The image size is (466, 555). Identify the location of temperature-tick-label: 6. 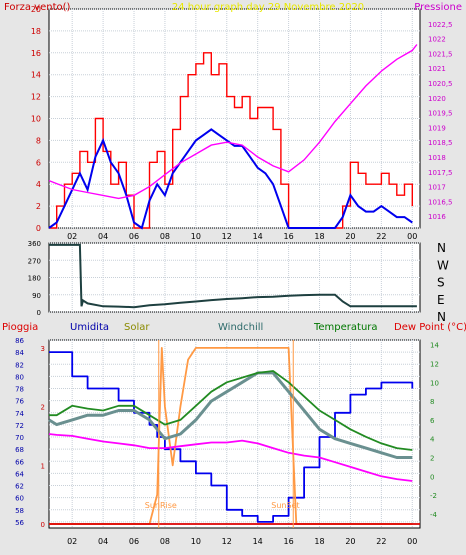
(432, 421).